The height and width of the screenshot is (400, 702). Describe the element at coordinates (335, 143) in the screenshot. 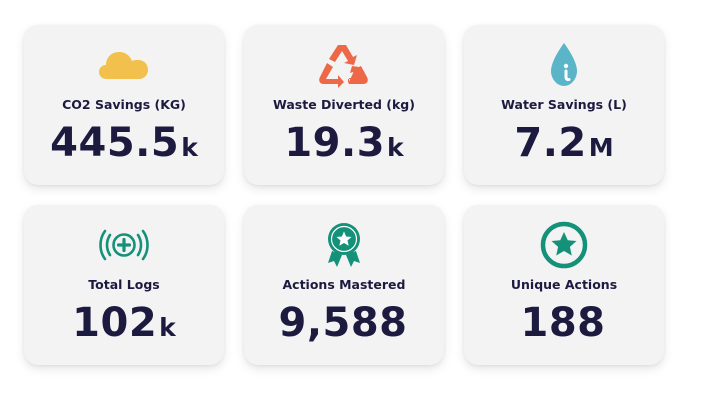

I see `stat-number: 19.3` at that location.